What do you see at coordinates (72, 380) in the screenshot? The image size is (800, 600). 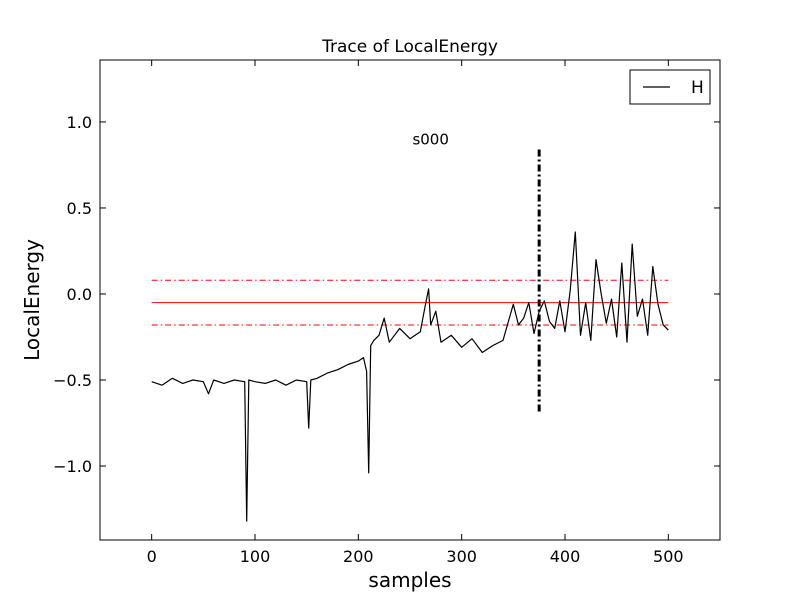 I see `y-tick-label: −0.5` at bounding box center [72, 380].